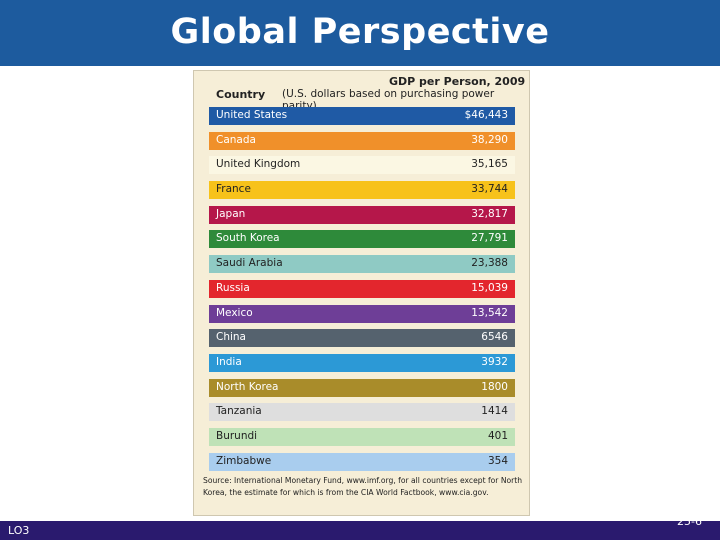 The width and height of the screenshot is (720, 540). I want to click on gdp-value: 15,039, so click(489, 287).